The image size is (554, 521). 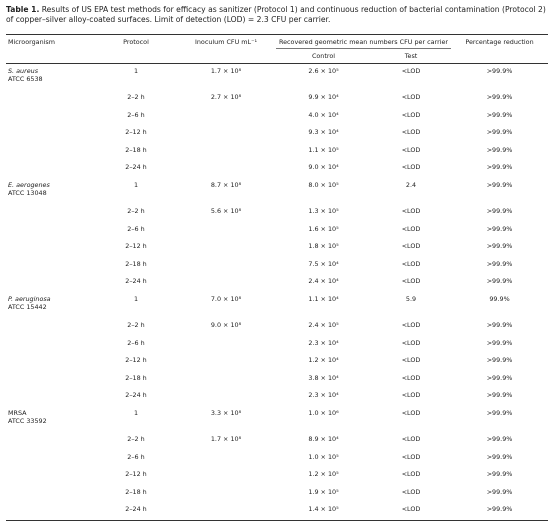 What do you see at coordinates (136, 132) in the screenshot?
I see `cell: 2–12 h` at bounding box center [136, 132].